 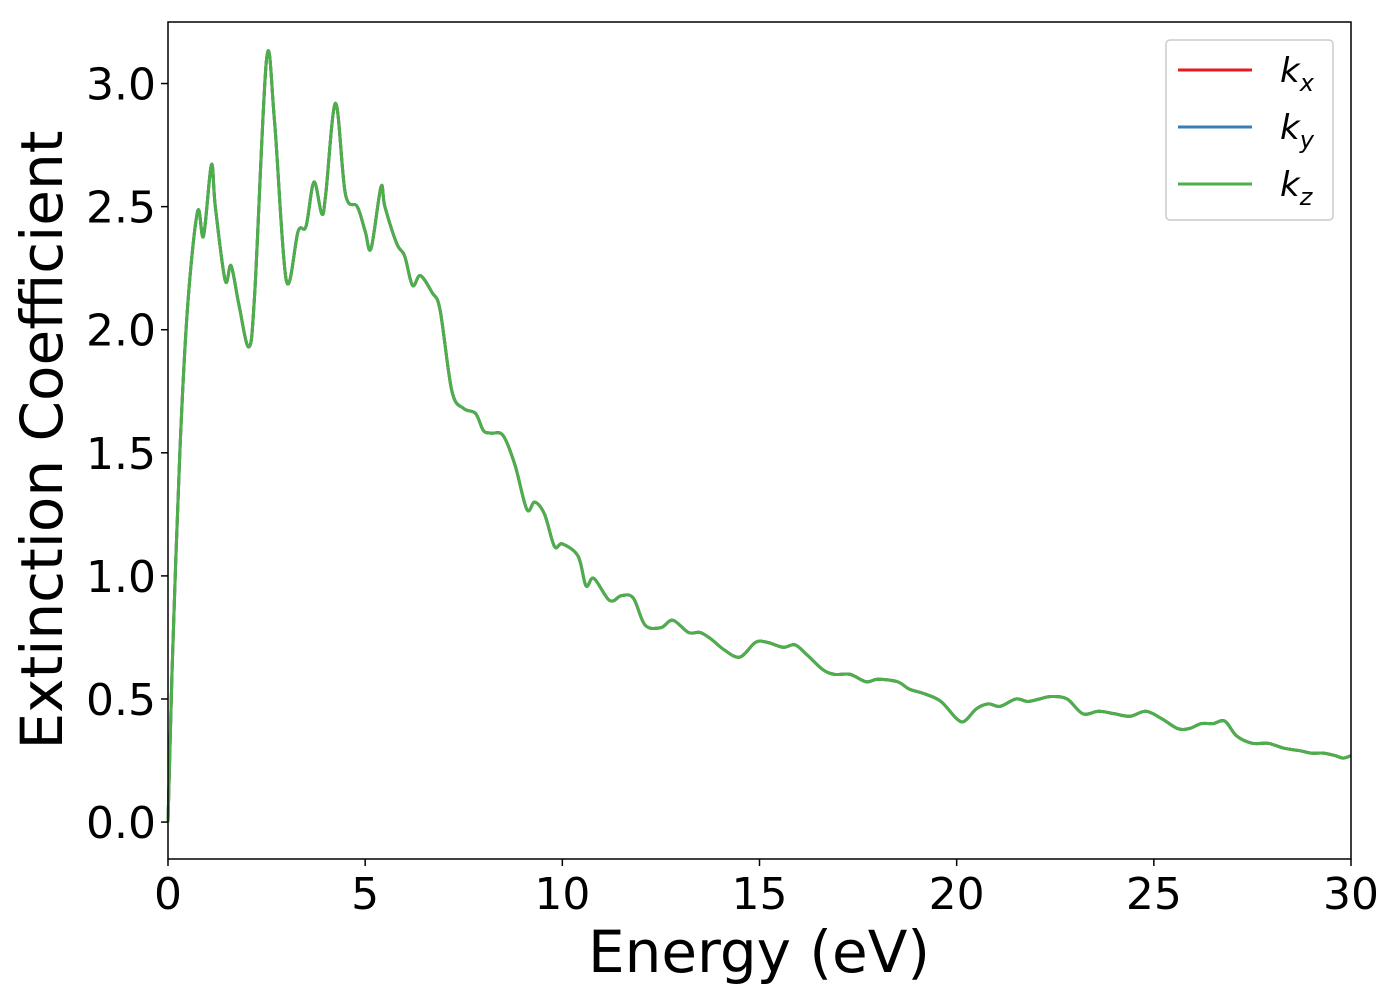 I want to click on x-tick-label: 15, so click(x=760, y=894).